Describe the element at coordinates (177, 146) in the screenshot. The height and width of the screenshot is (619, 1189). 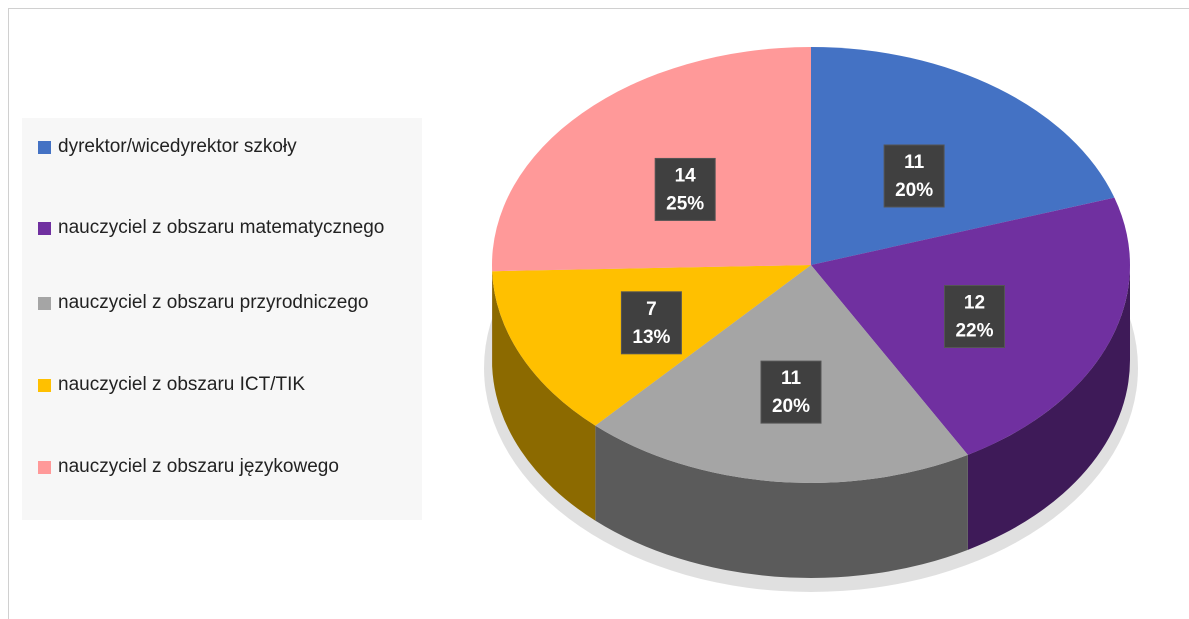
I see `legend-label: dyrektor/wicedyrektor szkoły` at that location.